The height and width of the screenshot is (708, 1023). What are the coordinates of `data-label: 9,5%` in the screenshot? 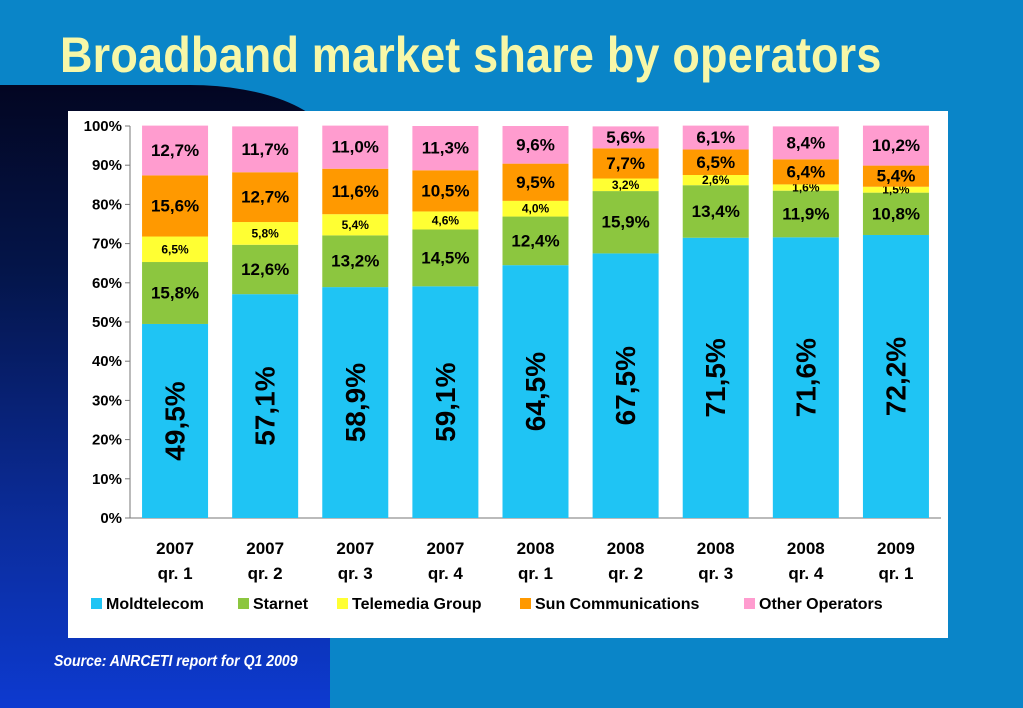 It's located at (535, 182).